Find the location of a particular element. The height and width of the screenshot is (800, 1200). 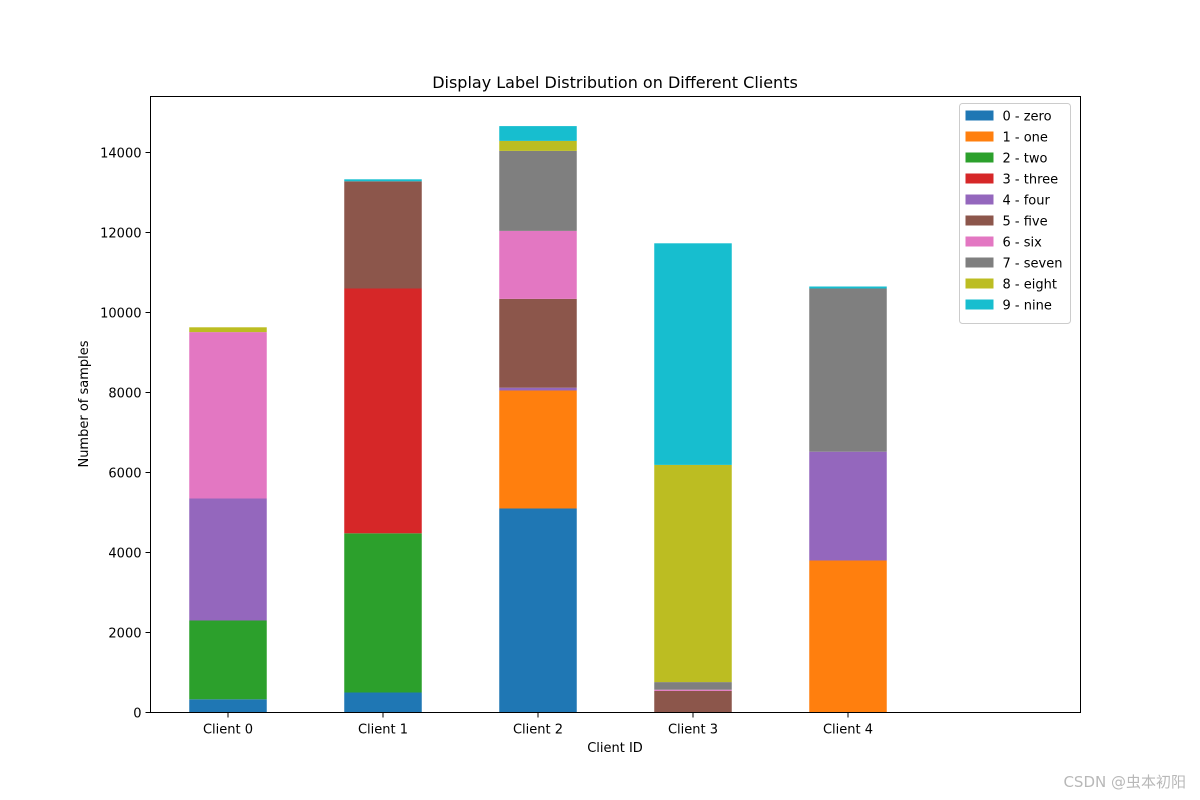

x-tick-label: Client 2 is located at coordinates (538, 730).